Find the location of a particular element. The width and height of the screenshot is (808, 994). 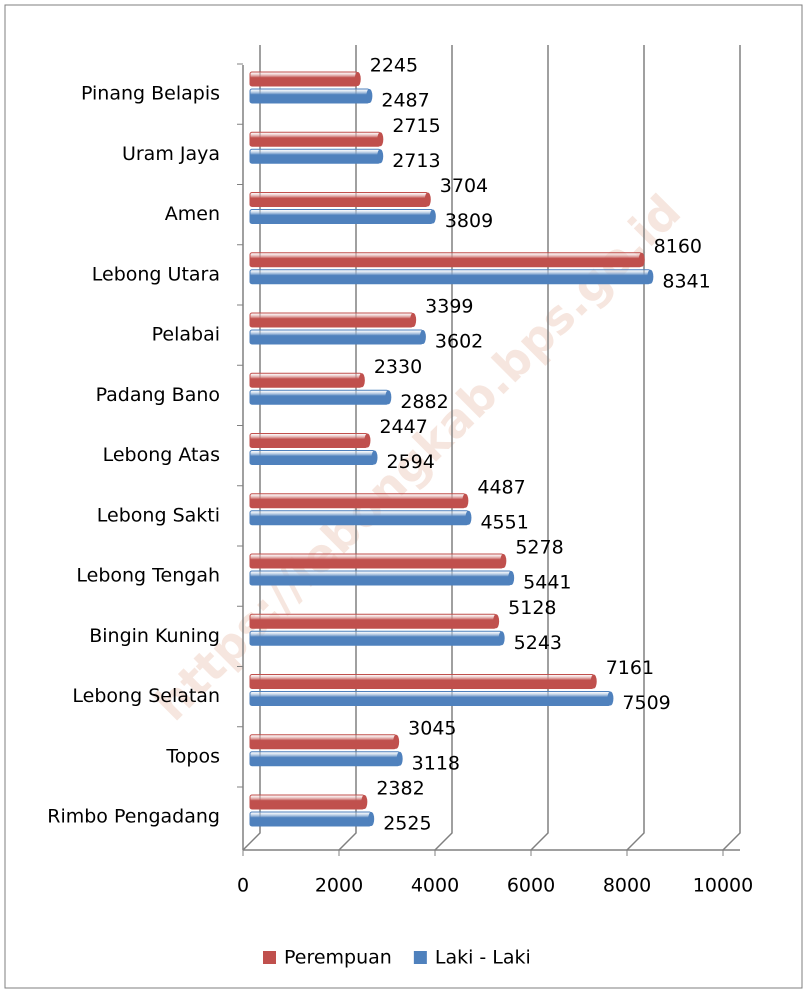

value-label: 3704 is located at coordinates (464, 186).